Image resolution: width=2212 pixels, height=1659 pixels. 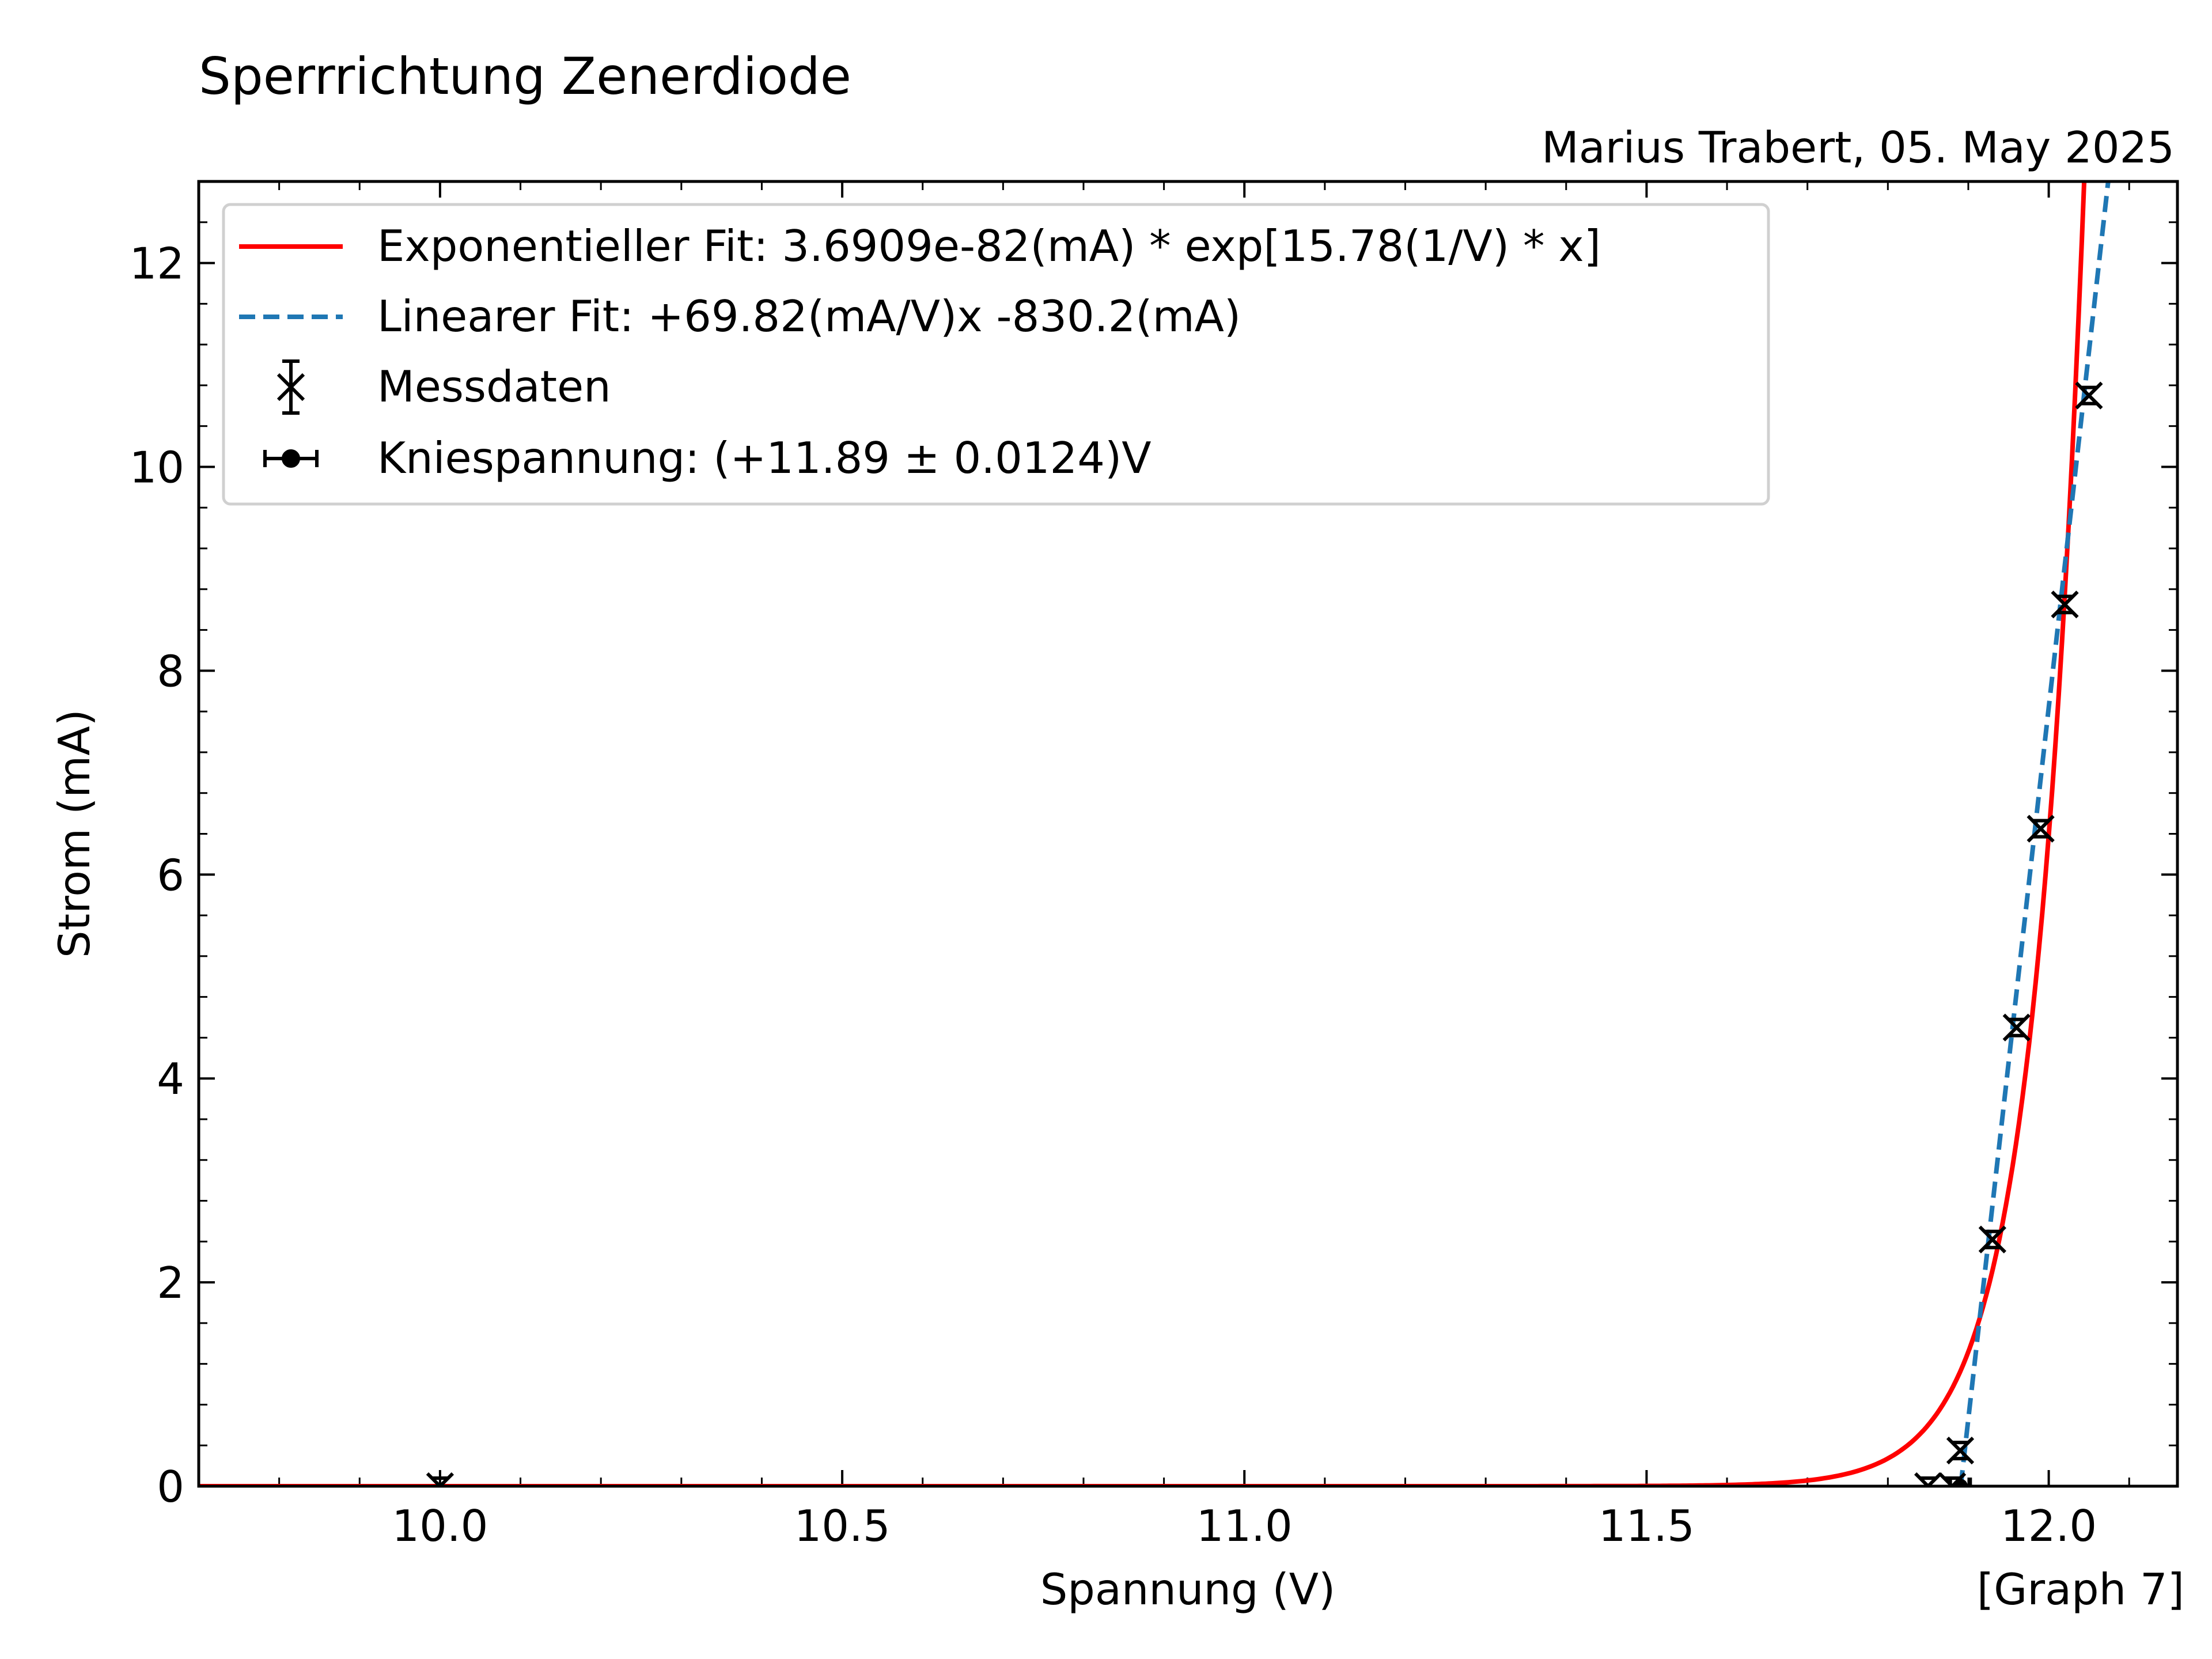 What do you see at coordinates (170, 1079) in the screenshot?
I see `y-tick-label: 4` at bounding box center [170, 1079].